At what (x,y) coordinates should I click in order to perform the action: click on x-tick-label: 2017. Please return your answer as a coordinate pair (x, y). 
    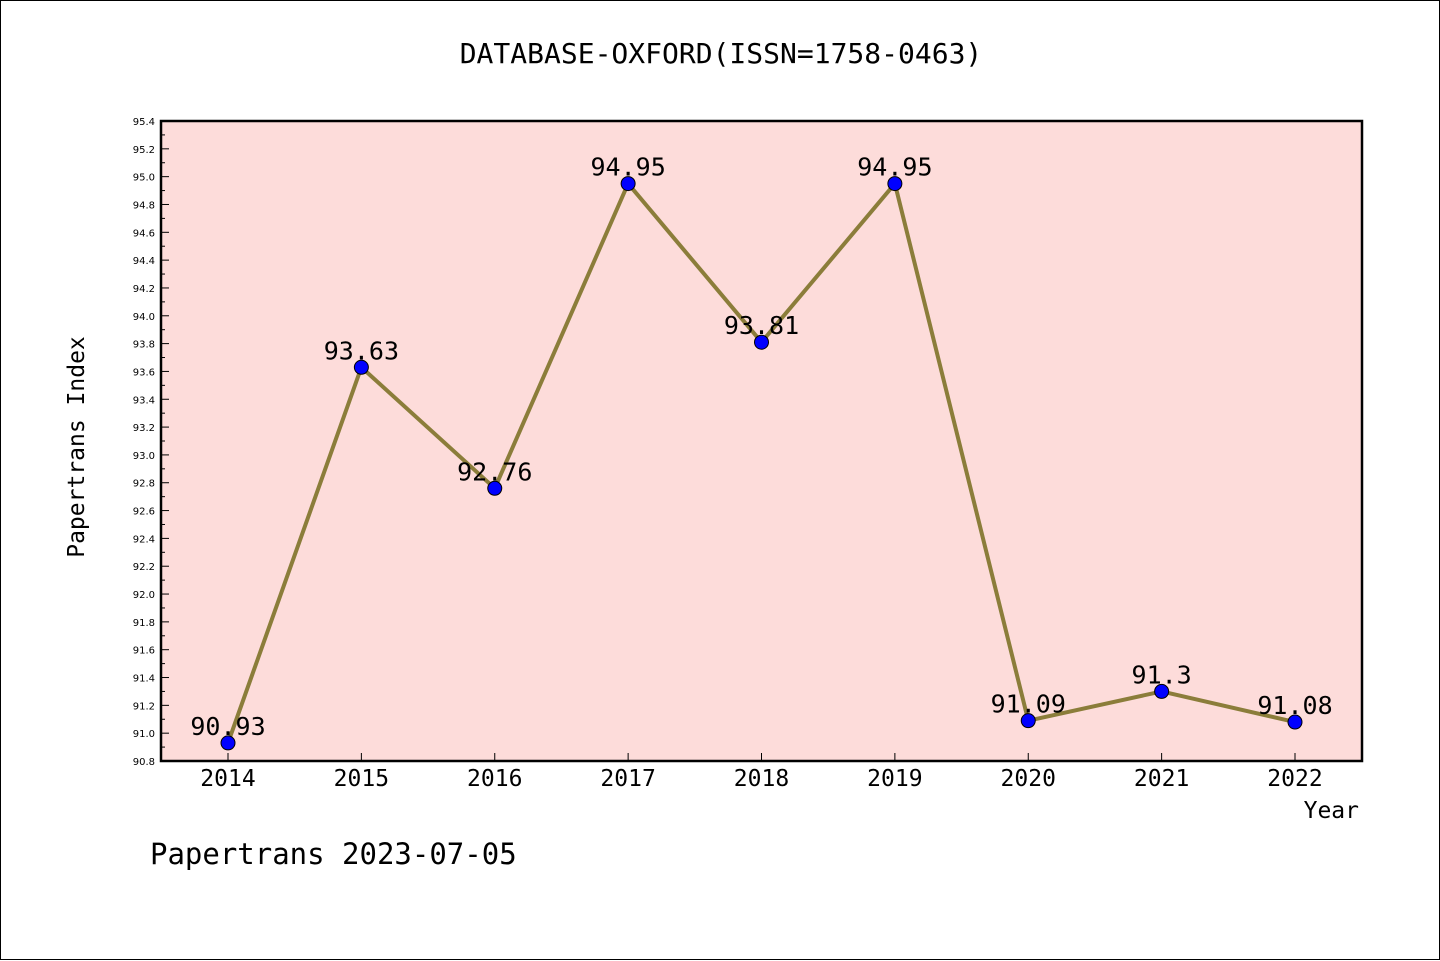
    Looking at the image, I should click on (627, 779).